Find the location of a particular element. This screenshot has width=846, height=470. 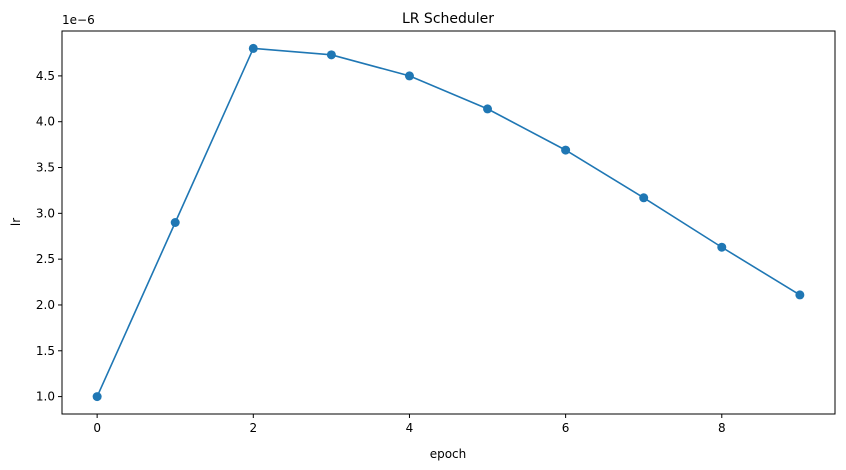

x-tick-label: 4 is located at coordinates (410, 428).